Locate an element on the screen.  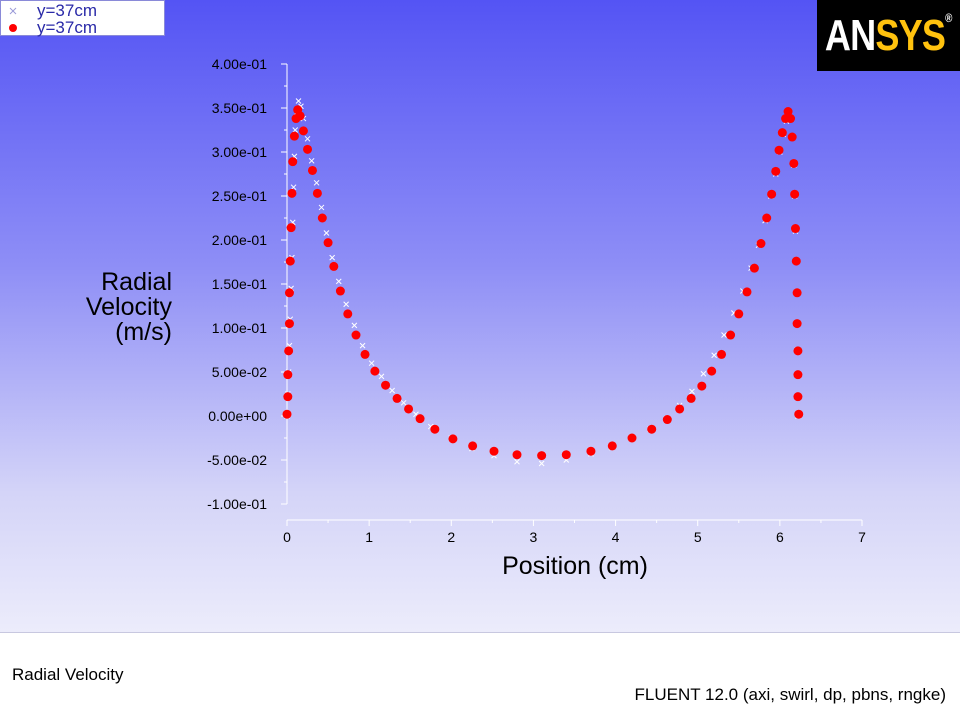
x-tick-label: 3 is located at coordinates (534, 537).